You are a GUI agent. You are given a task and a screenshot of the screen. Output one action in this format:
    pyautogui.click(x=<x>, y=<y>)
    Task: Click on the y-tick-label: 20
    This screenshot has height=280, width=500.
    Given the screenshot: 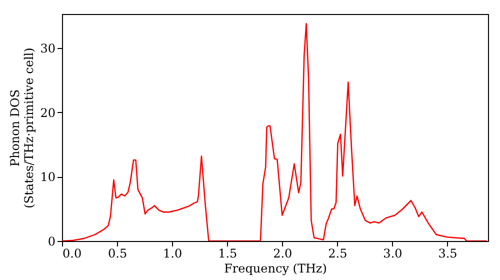 What is the action you would take?
    pyautogui.click(x=48, y=113)
    